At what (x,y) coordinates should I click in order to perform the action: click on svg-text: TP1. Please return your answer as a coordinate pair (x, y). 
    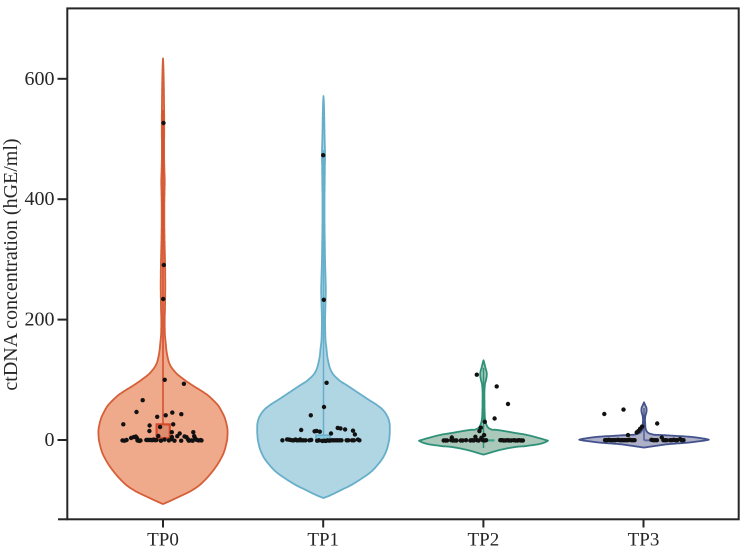
    Looking at the image, I should click on (323, 540).